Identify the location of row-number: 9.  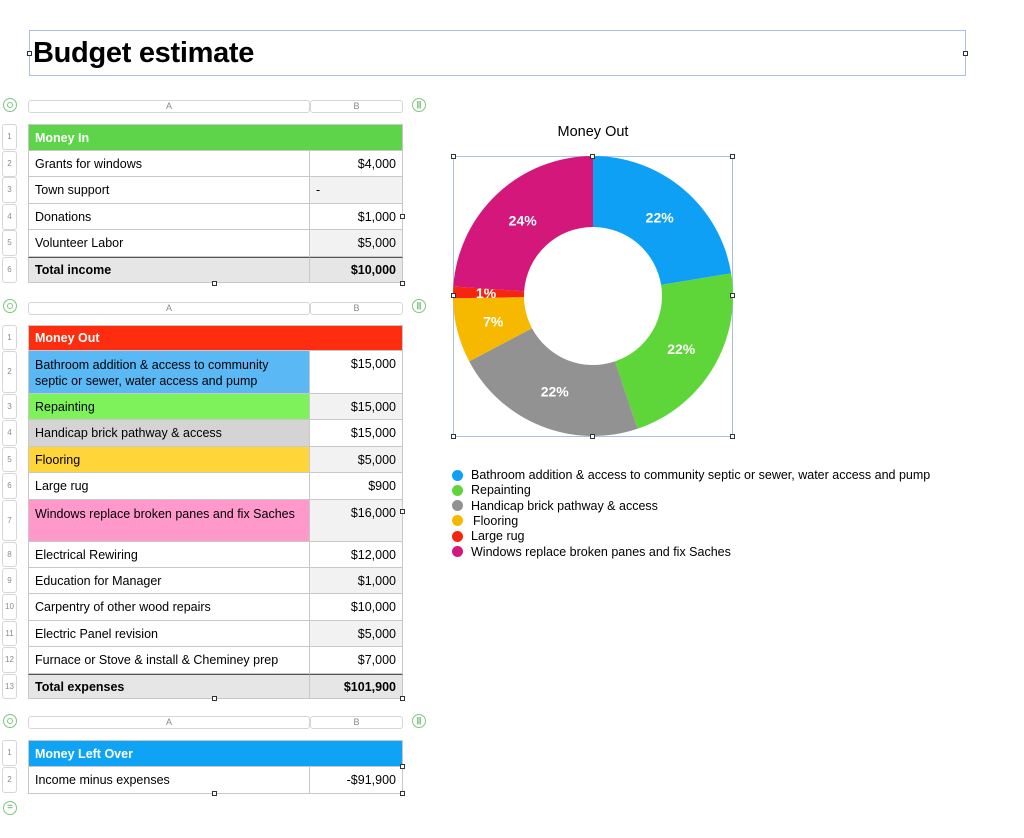
(9, 580).